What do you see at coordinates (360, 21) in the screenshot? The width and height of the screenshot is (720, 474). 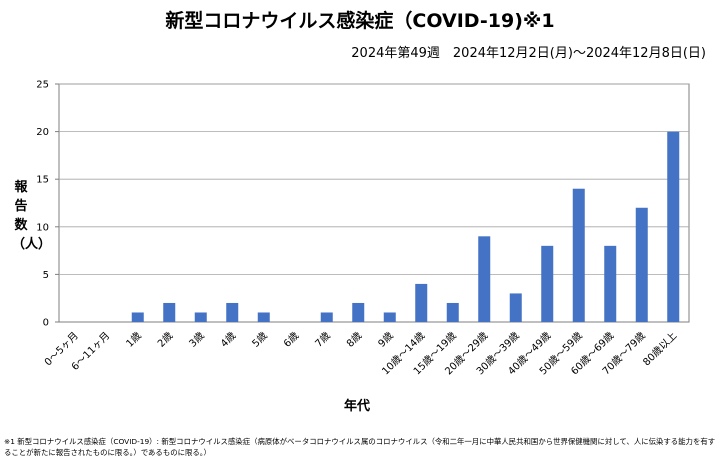 I see `chart-title: 新型コロナウイルス感染症（COVID-19)※1` at bounding box center [360, 21].